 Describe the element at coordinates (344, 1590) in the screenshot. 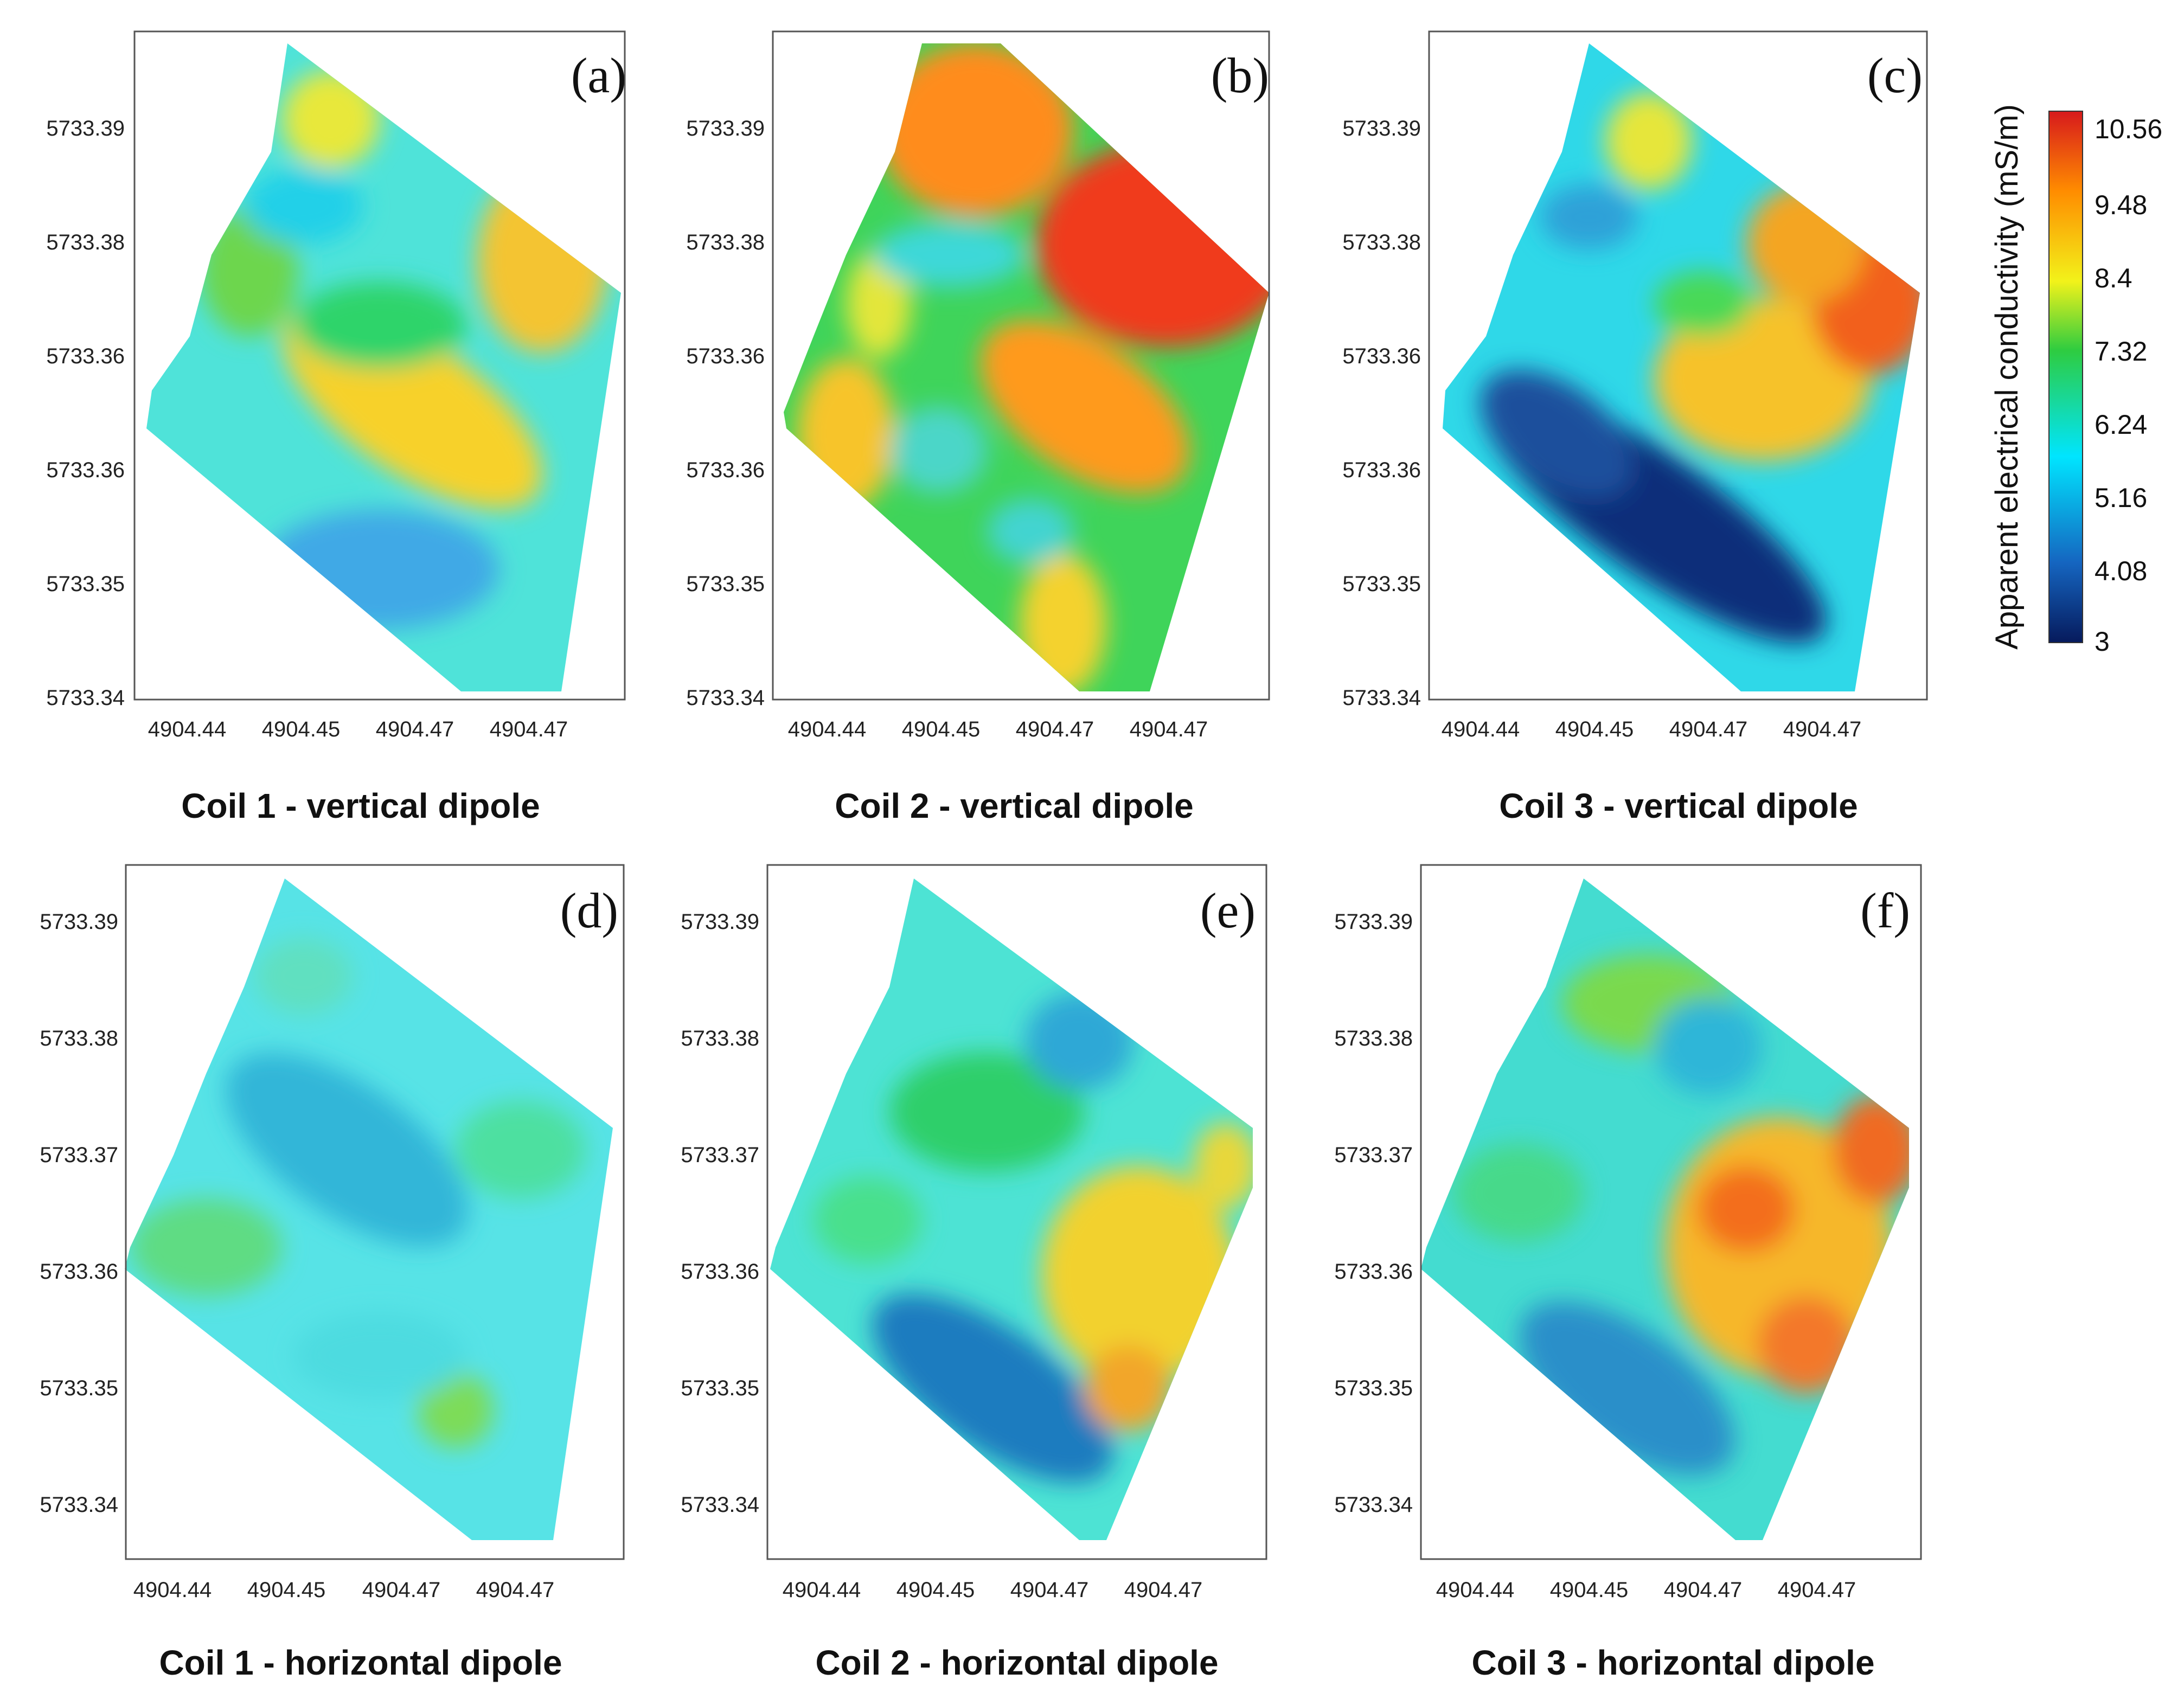

I see `x-ticks-d: 4904.44 4904.45 4904.47 4904.47` at that location.